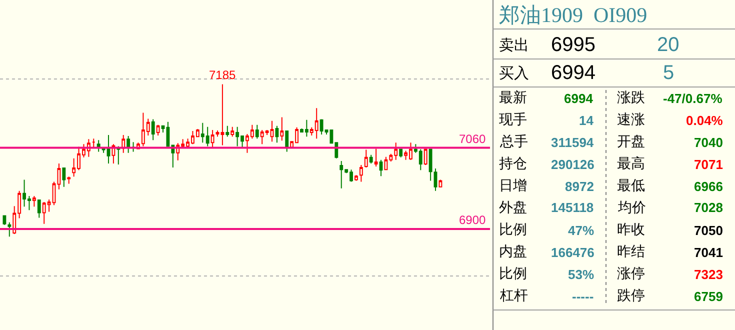 The width and height of the screenshot is (735, 330). I want to click on text: 6995, so click(573, 45).